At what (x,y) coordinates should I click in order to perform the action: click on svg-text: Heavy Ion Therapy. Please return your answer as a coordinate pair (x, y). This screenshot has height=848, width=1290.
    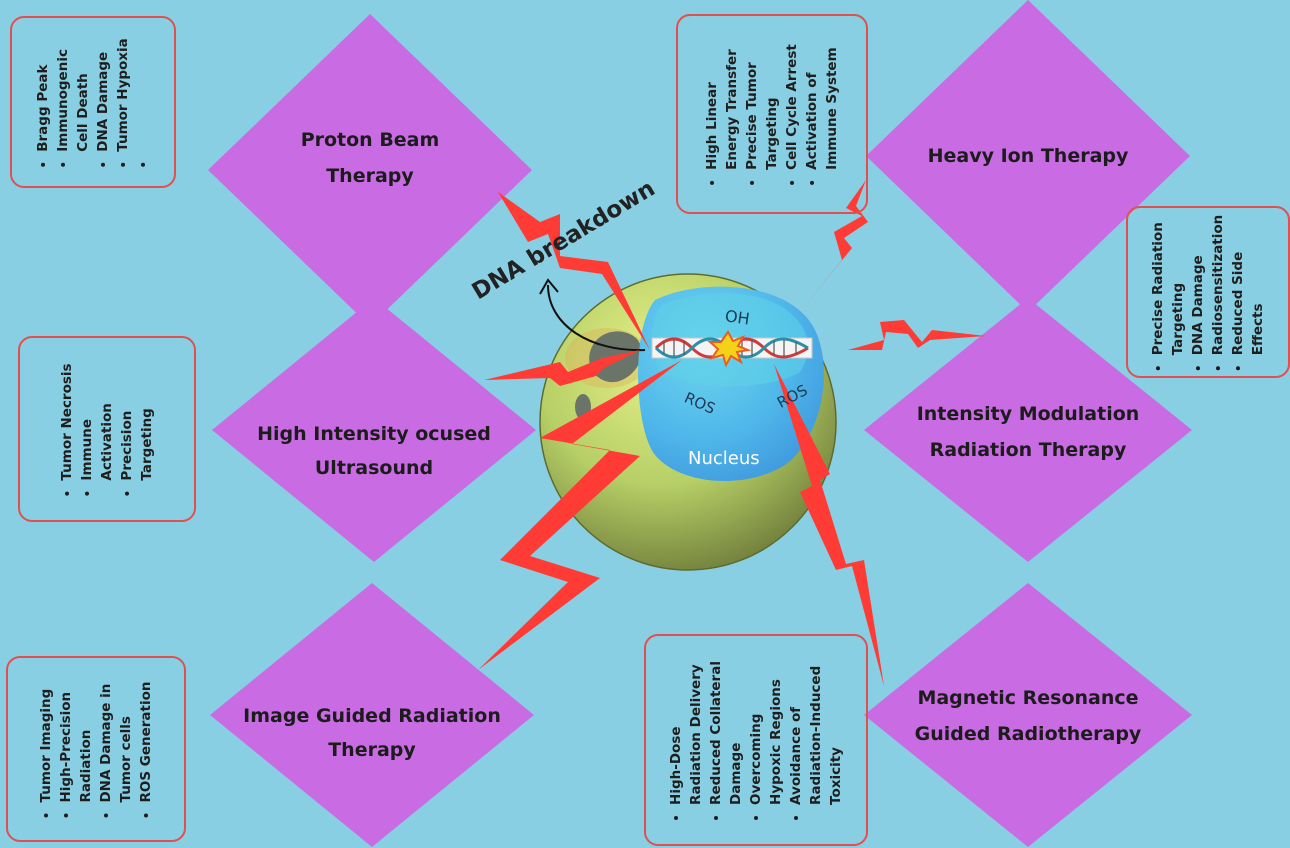
    Looking at the image, I should click on (1028, 156).